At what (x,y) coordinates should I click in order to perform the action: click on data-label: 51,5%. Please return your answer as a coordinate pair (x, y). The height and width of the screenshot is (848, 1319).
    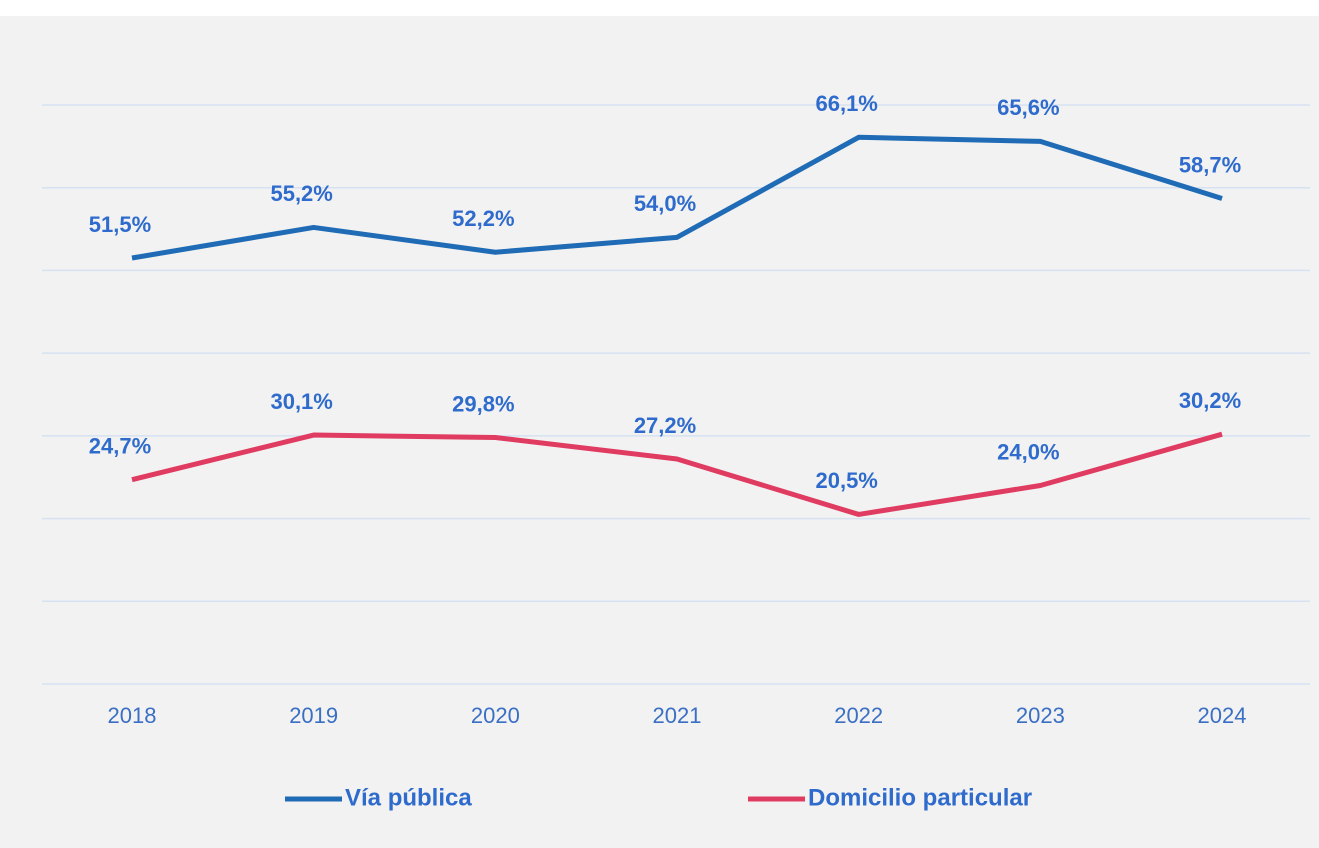
    Looking at the image, I should click on (120, 224).